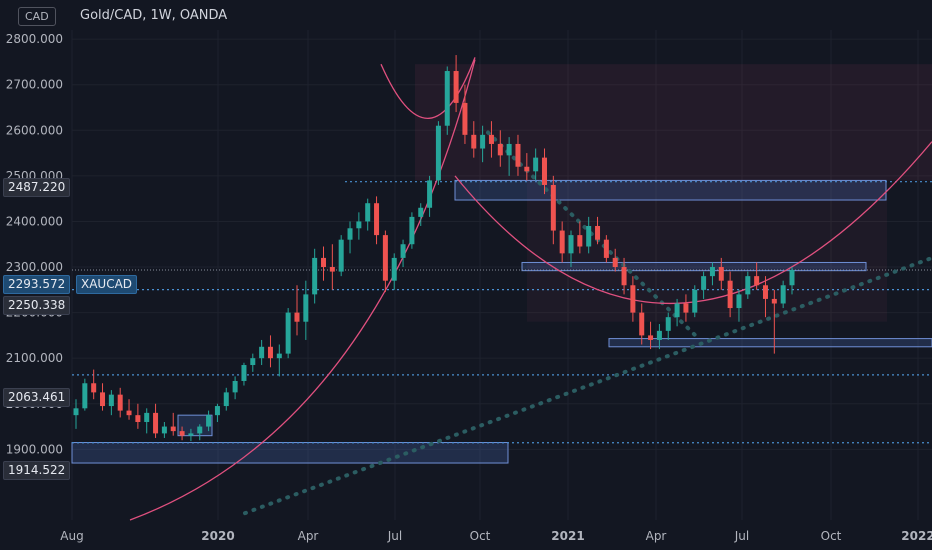 Image resolution: width=932 pixels, height=550 pixels. Describe the element at coordinates (673, 122) in the screenshot. I see `resistance-shade` at that location.